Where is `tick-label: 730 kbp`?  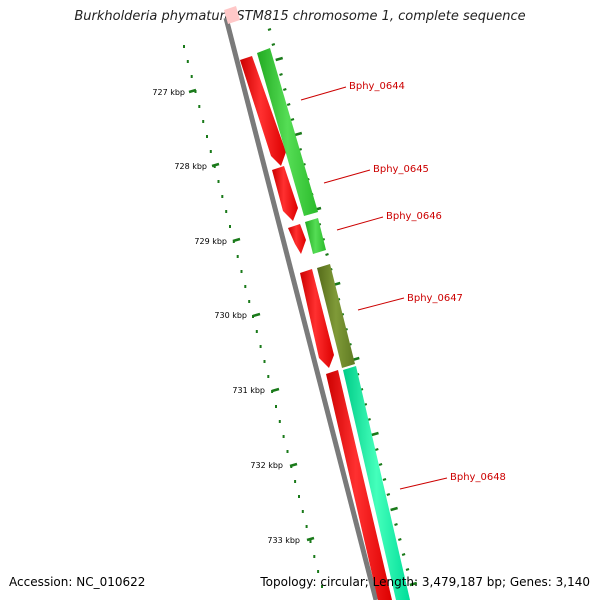 tick-label: 730 kbp is located at coordinates (230, 315).